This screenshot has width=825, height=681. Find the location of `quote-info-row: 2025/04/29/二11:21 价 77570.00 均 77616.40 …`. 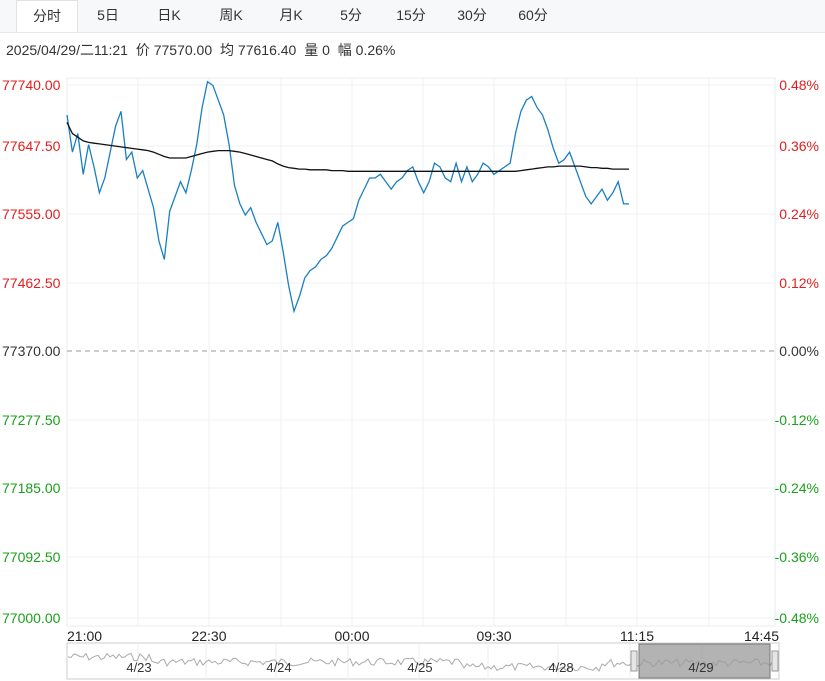

quote-info-row: 2025/04/29/二11:21 价 77570.00 均 77616.40 … is located at coordinates (202, 50).